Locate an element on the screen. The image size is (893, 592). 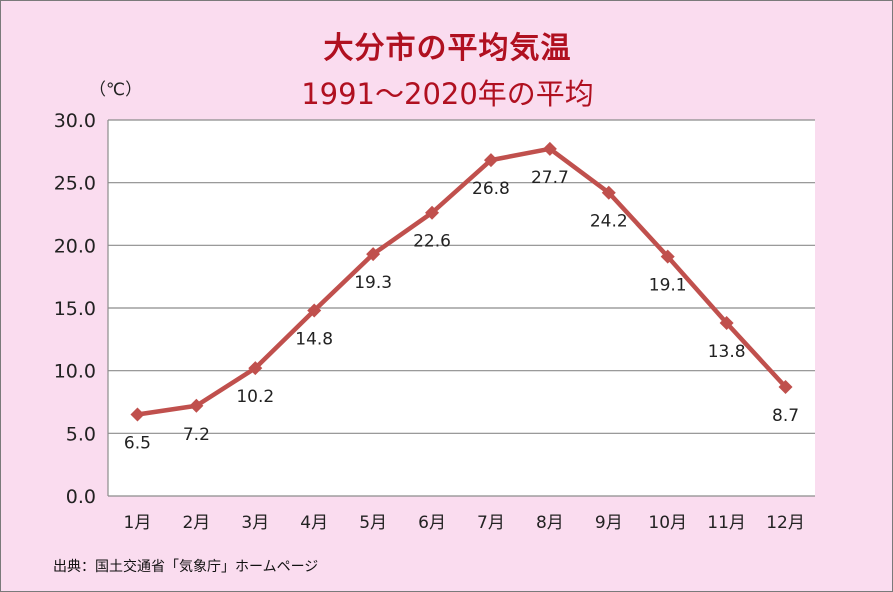
x-tick-label: 1月 is located at coordinates (138, 523).